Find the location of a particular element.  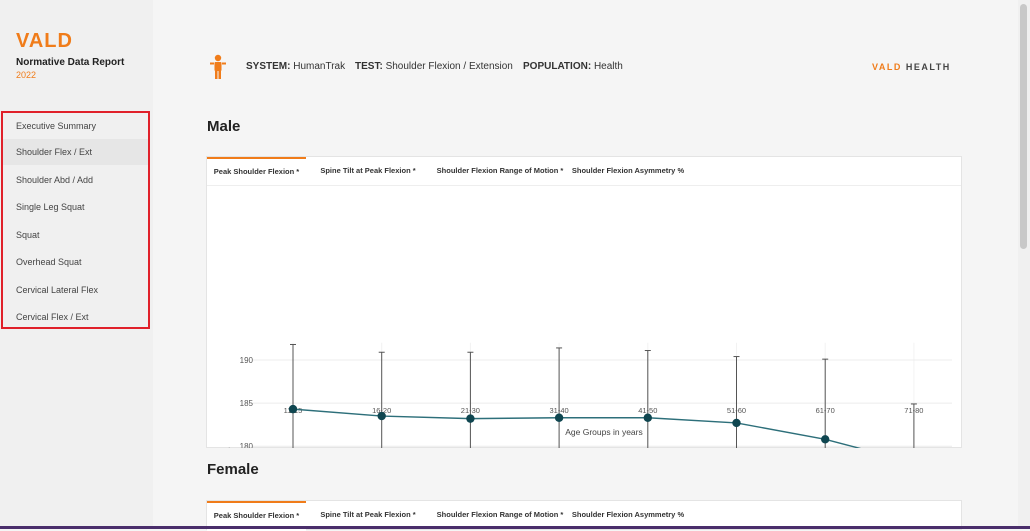

report-year: 2022 is located at coordinates (26, 75).